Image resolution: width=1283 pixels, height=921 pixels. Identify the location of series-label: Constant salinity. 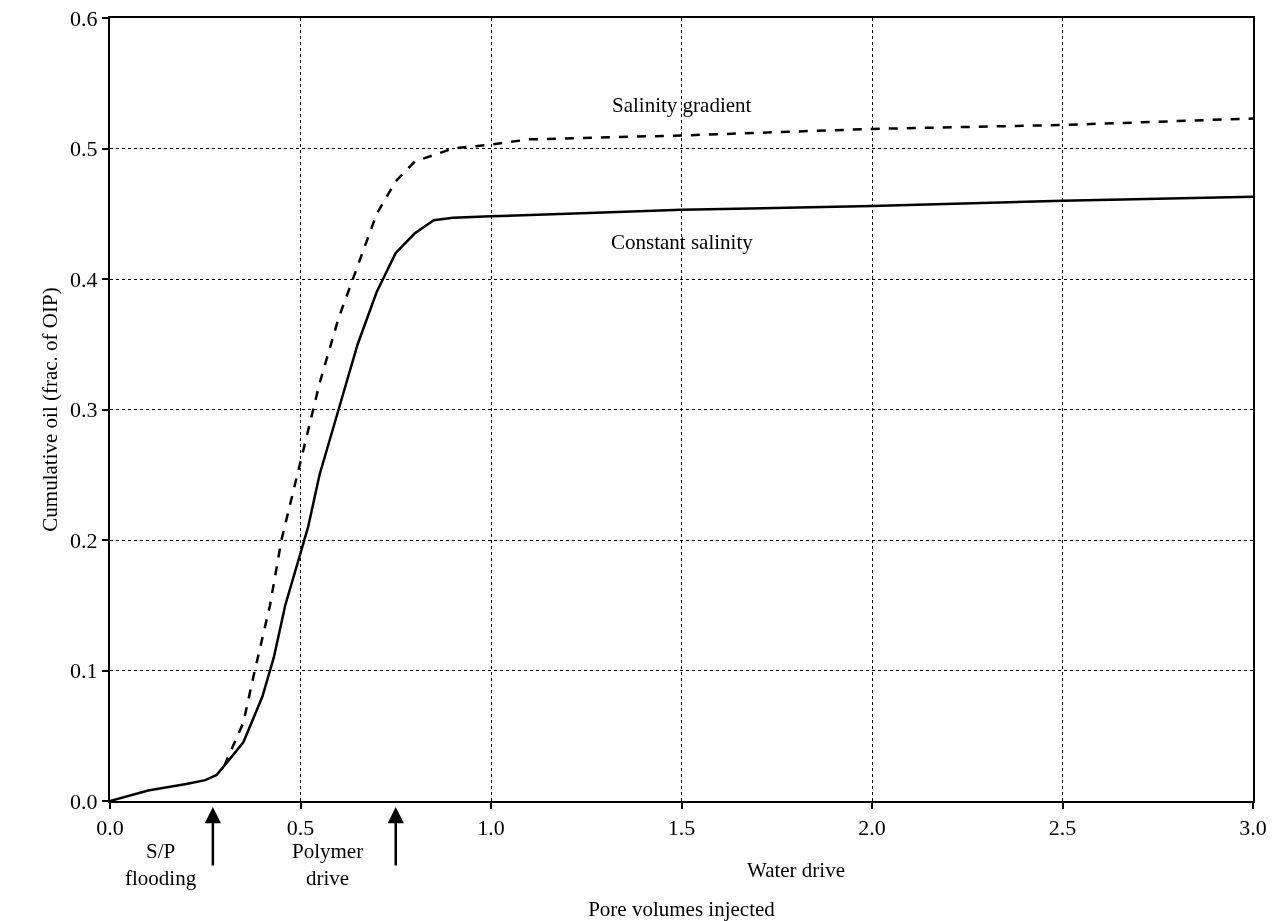
(682, 242).